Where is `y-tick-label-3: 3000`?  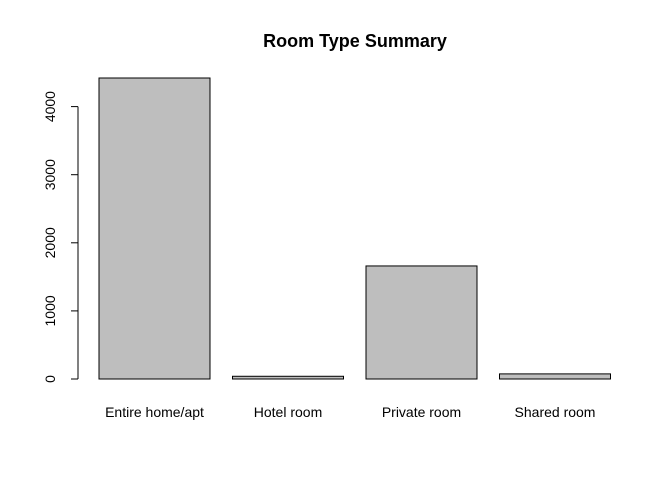
y-tick-label-3: 3000 is located at coordinates (50, 174).